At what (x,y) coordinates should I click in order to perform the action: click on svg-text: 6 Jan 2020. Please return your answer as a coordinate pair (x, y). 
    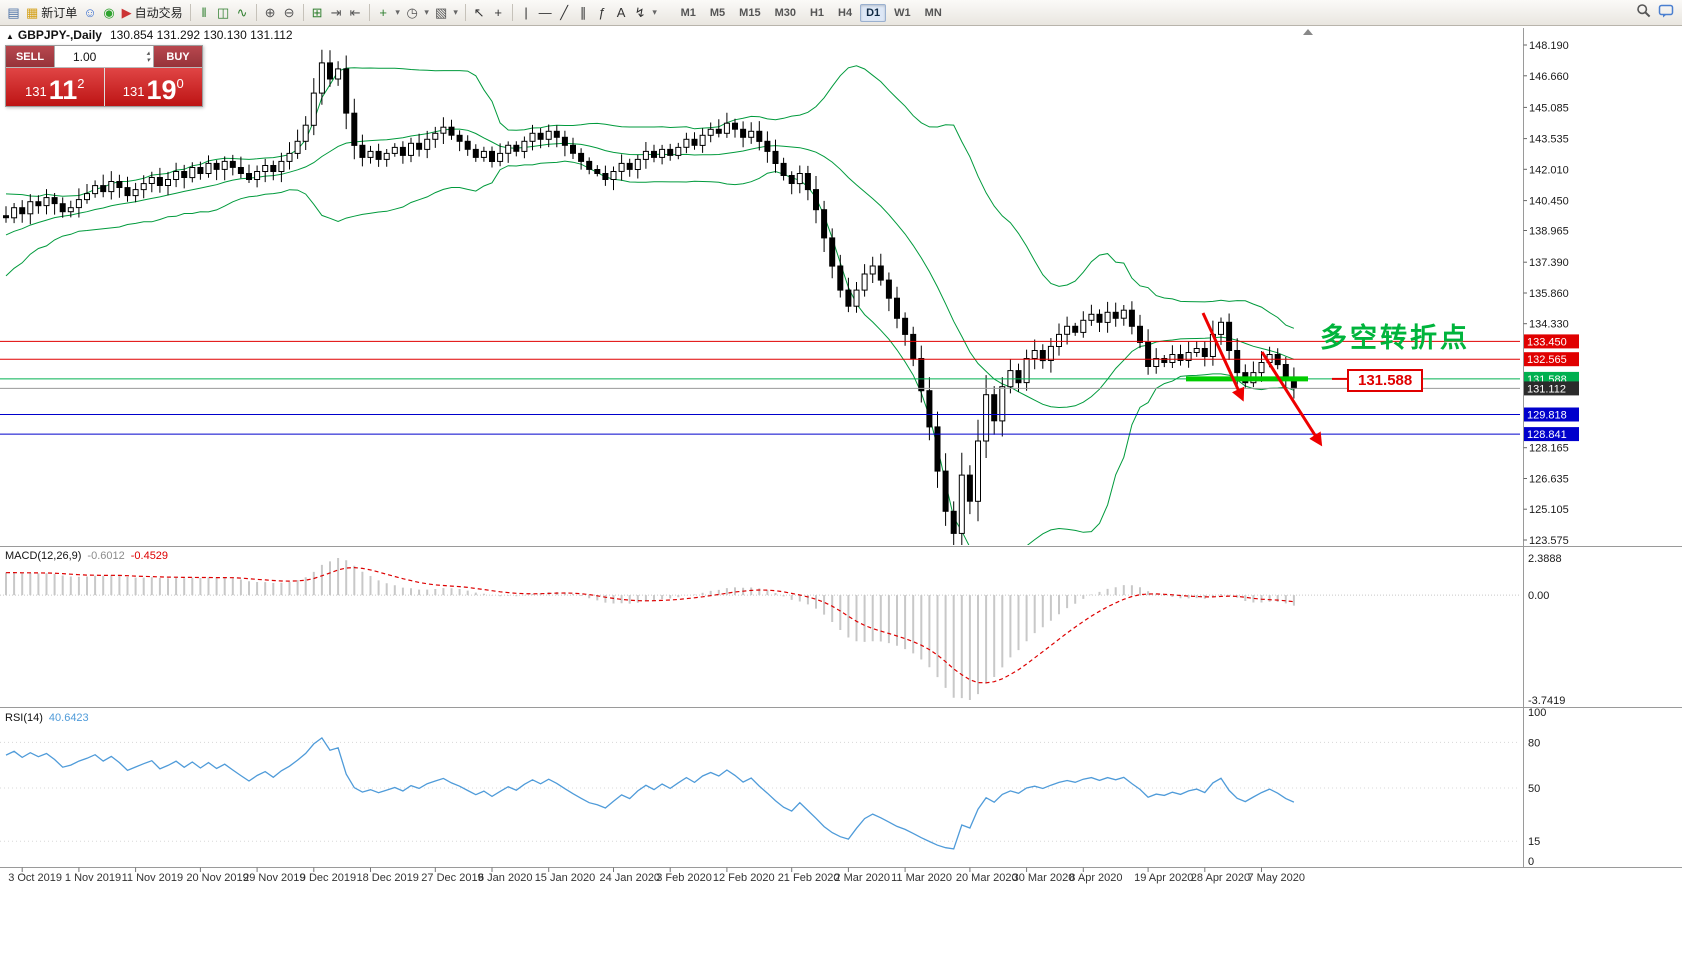
    Looking at the image, I should click on (505, 878).